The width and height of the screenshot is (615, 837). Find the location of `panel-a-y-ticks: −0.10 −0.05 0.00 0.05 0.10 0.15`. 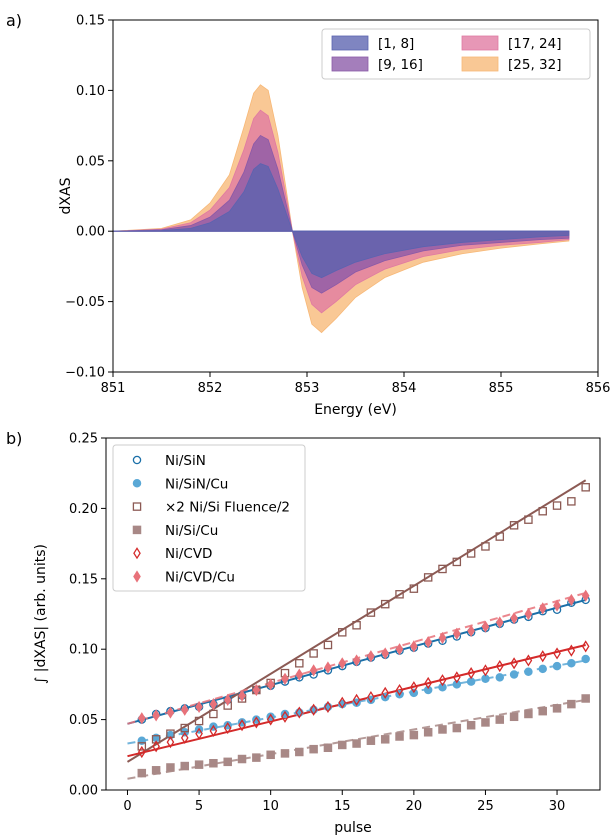

panel-a-y-ticks: −0.10 −0.05 0.00 0.05 0.10 0.15 is located at coordinates (89, 197).